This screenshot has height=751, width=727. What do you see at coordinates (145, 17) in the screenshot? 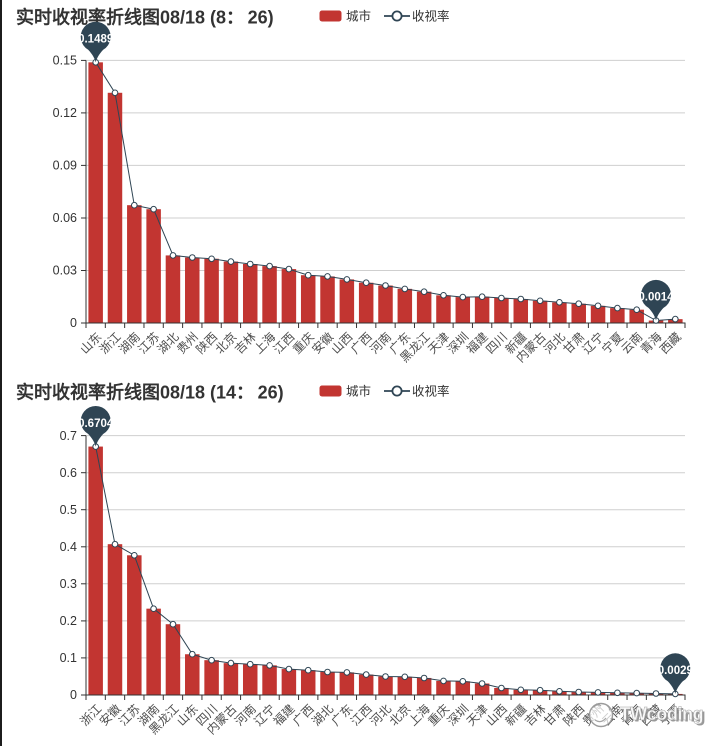
I see `svg-text: 实时收视率折线图08/18 (8： 26)` at bounding box center [145, 17].